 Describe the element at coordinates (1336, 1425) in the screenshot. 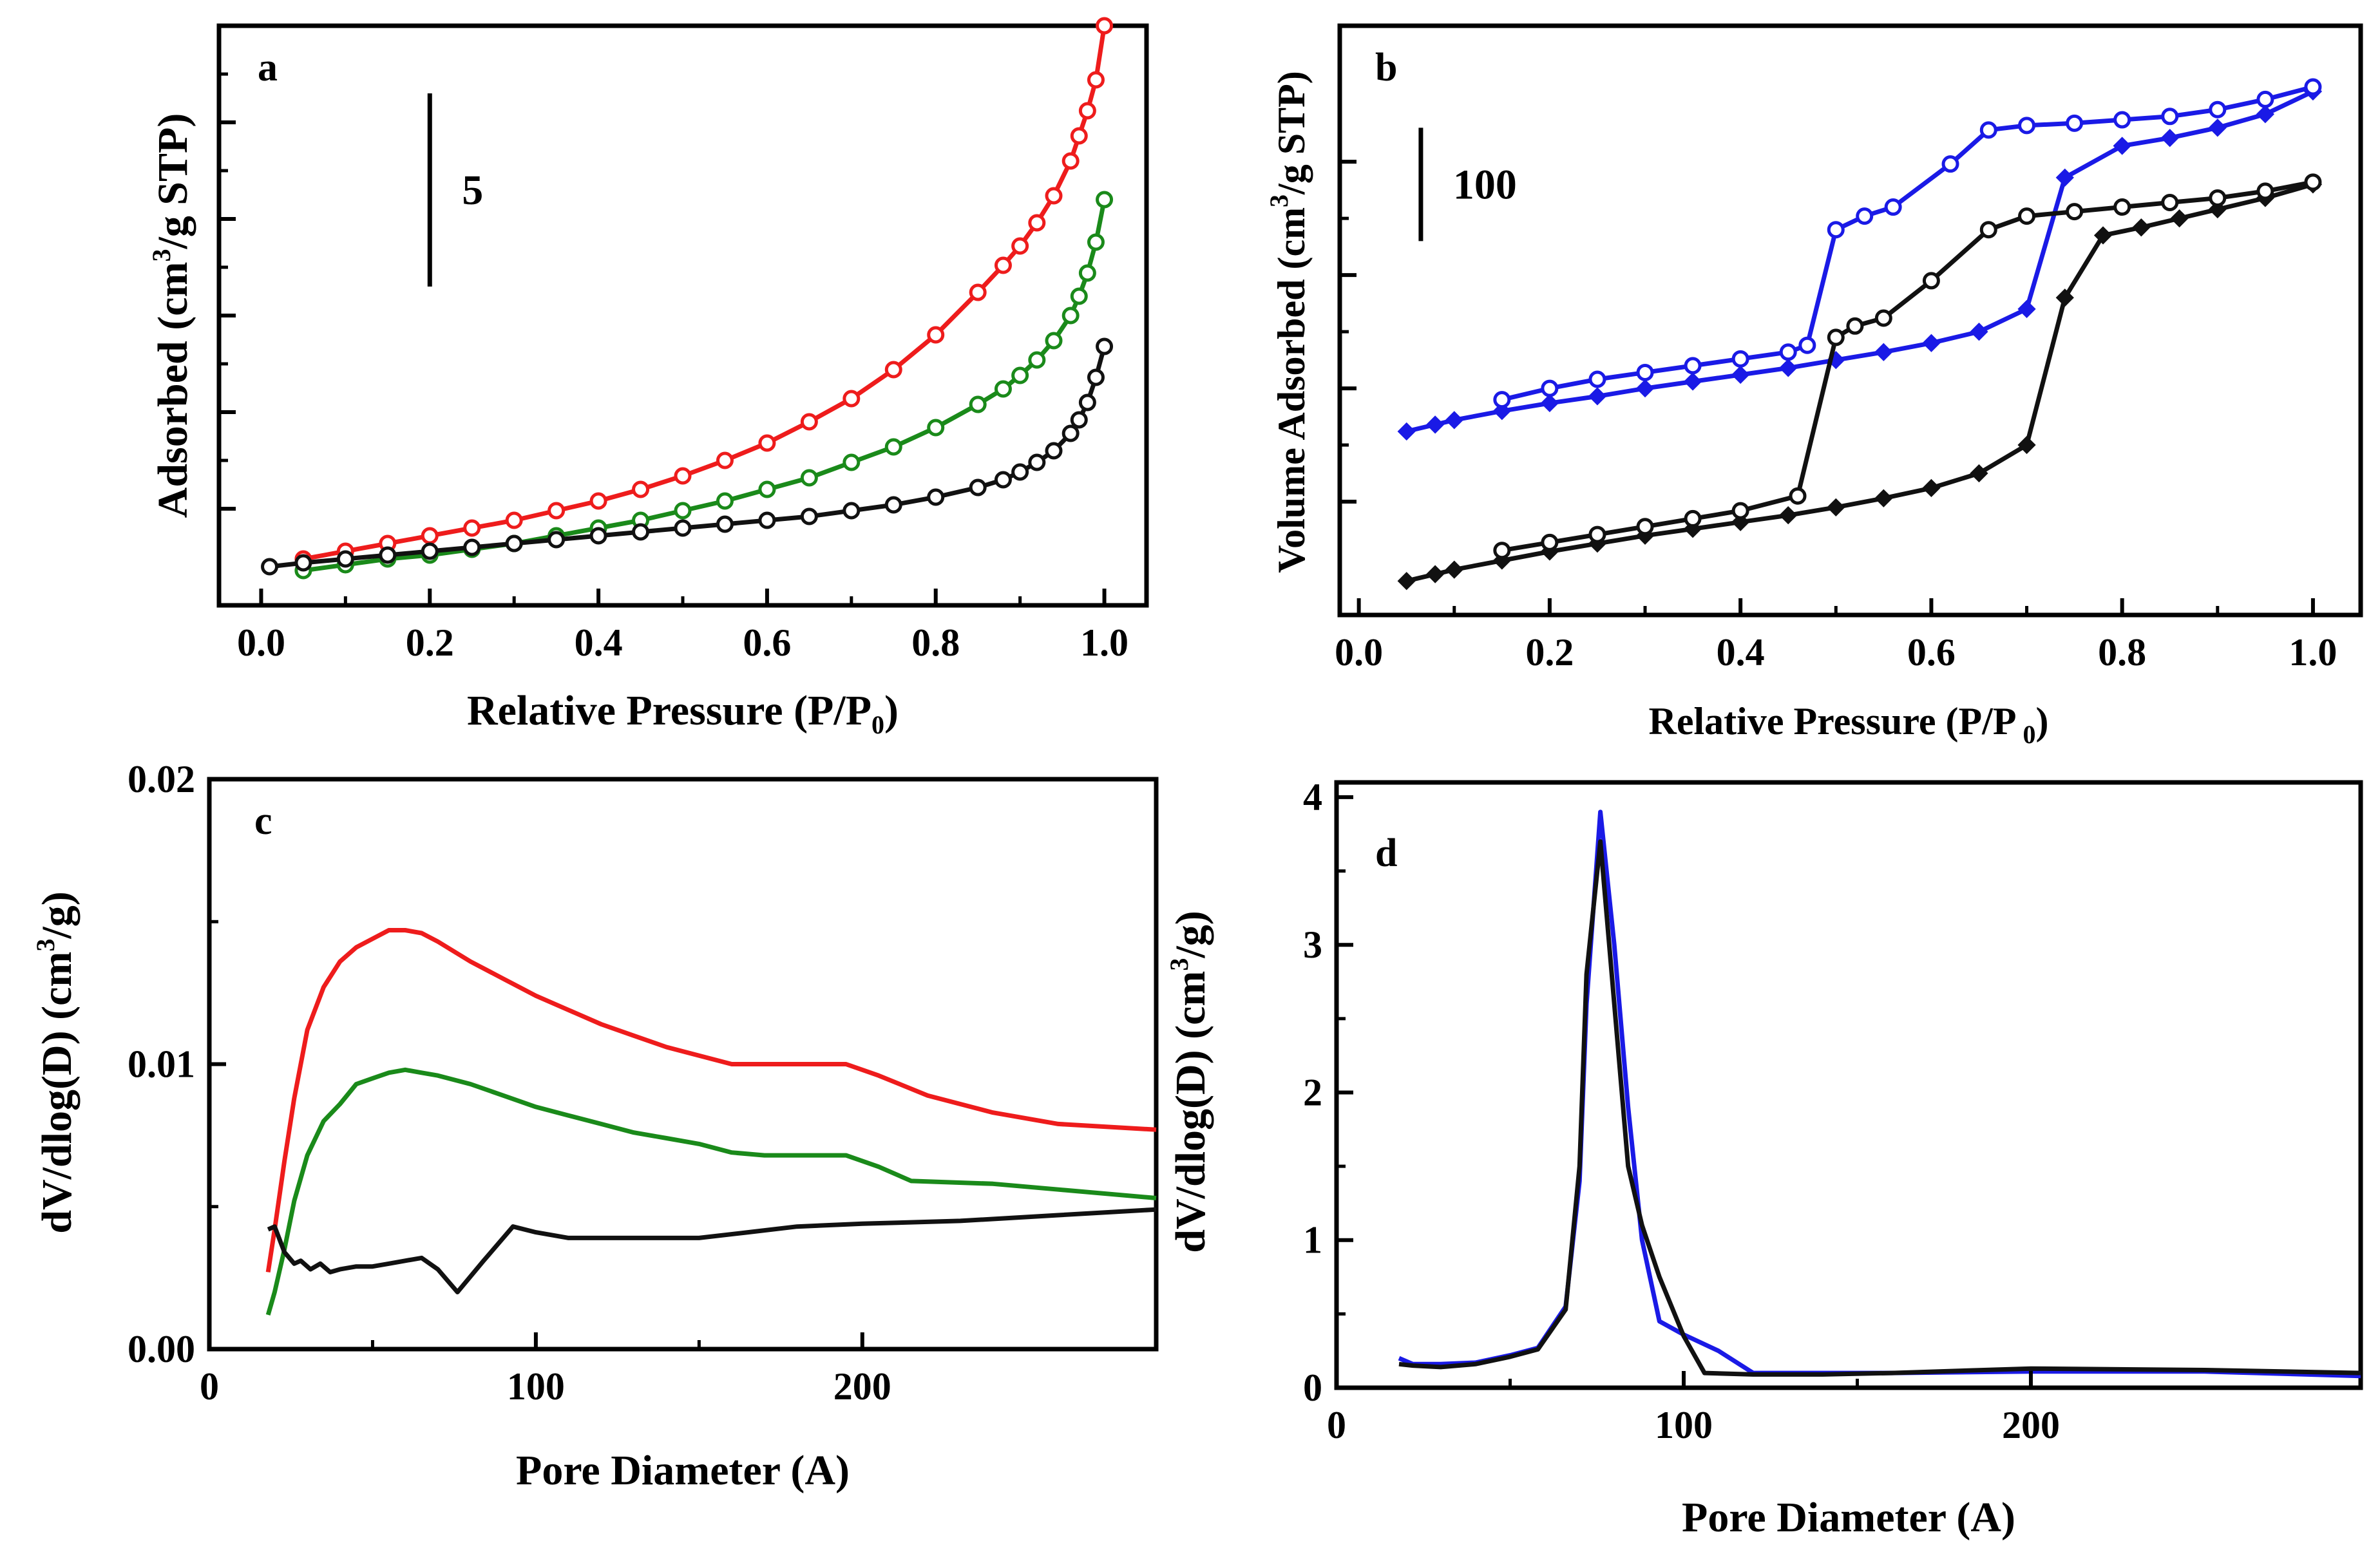

I see `panel-d-xtick-label: 0` at that location.